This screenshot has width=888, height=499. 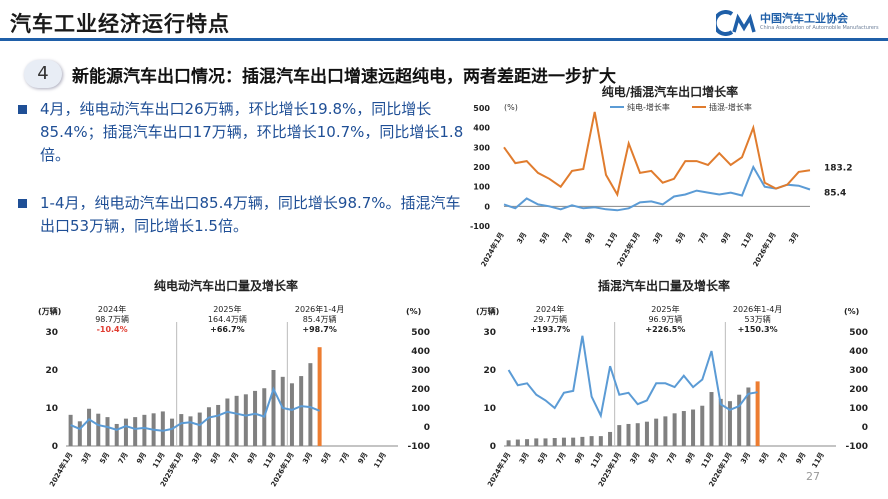 I want to click on y2-tick-label: 200, so click(x=858, y=390).